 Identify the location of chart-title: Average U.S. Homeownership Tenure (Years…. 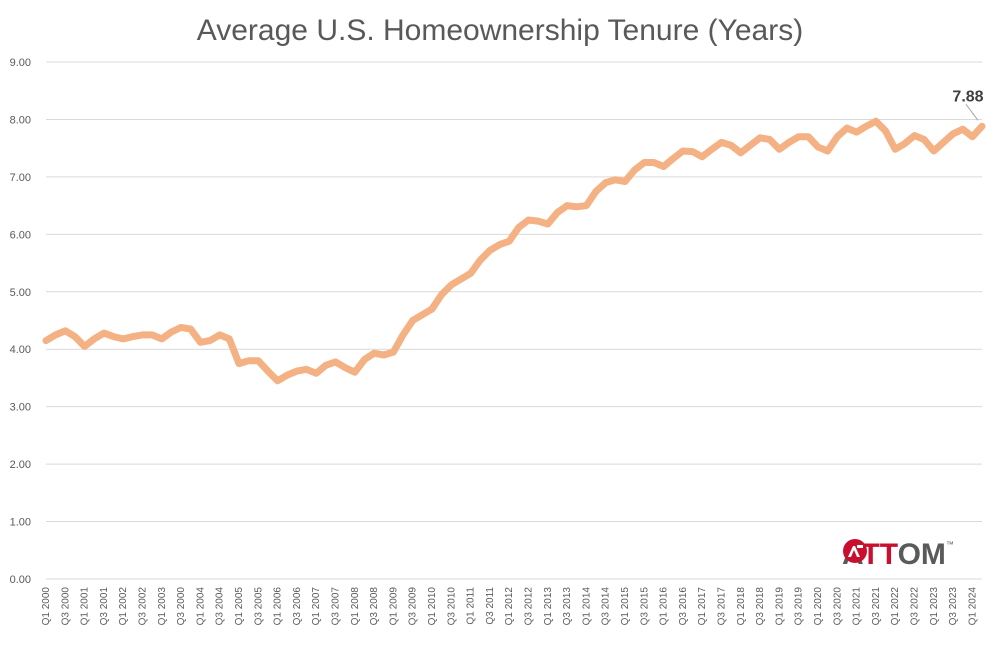
(500, 30).